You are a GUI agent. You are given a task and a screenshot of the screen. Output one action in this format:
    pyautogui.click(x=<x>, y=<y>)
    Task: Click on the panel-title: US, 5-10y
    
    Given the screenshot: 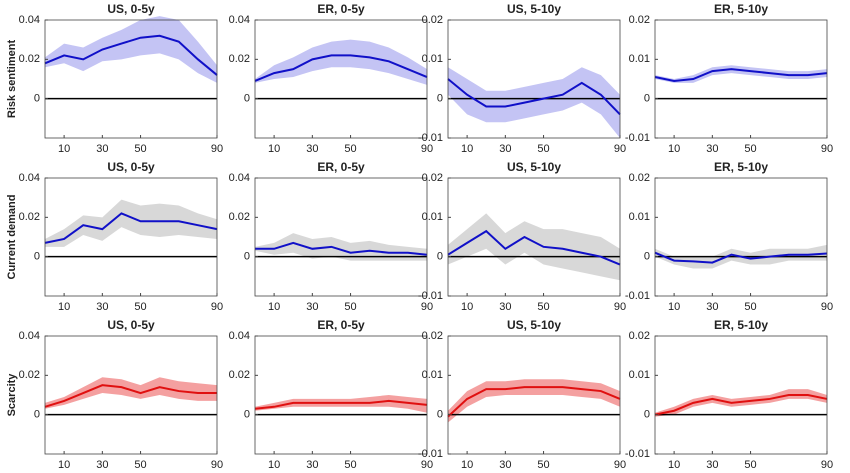 What is the action you would take?
    pyautogui.click(x=534, y=325)
    